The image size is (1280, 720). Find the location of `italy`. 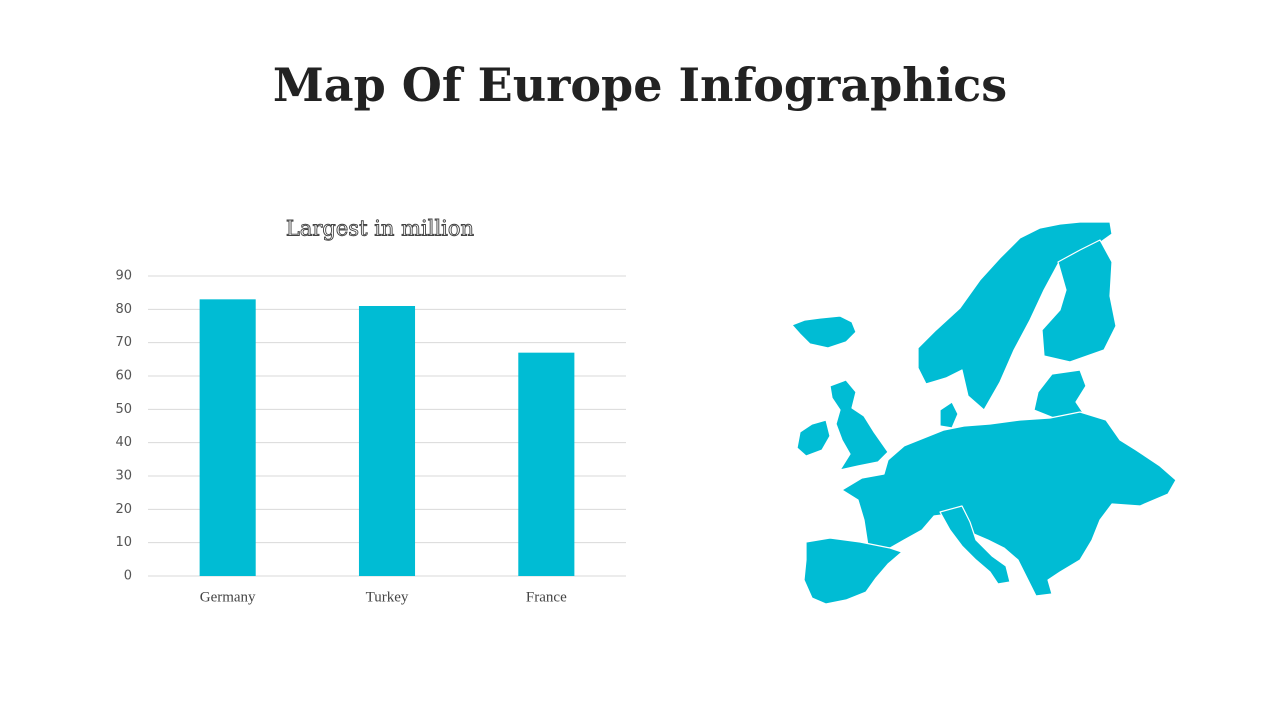

italy is located at coordinates (975, 545).